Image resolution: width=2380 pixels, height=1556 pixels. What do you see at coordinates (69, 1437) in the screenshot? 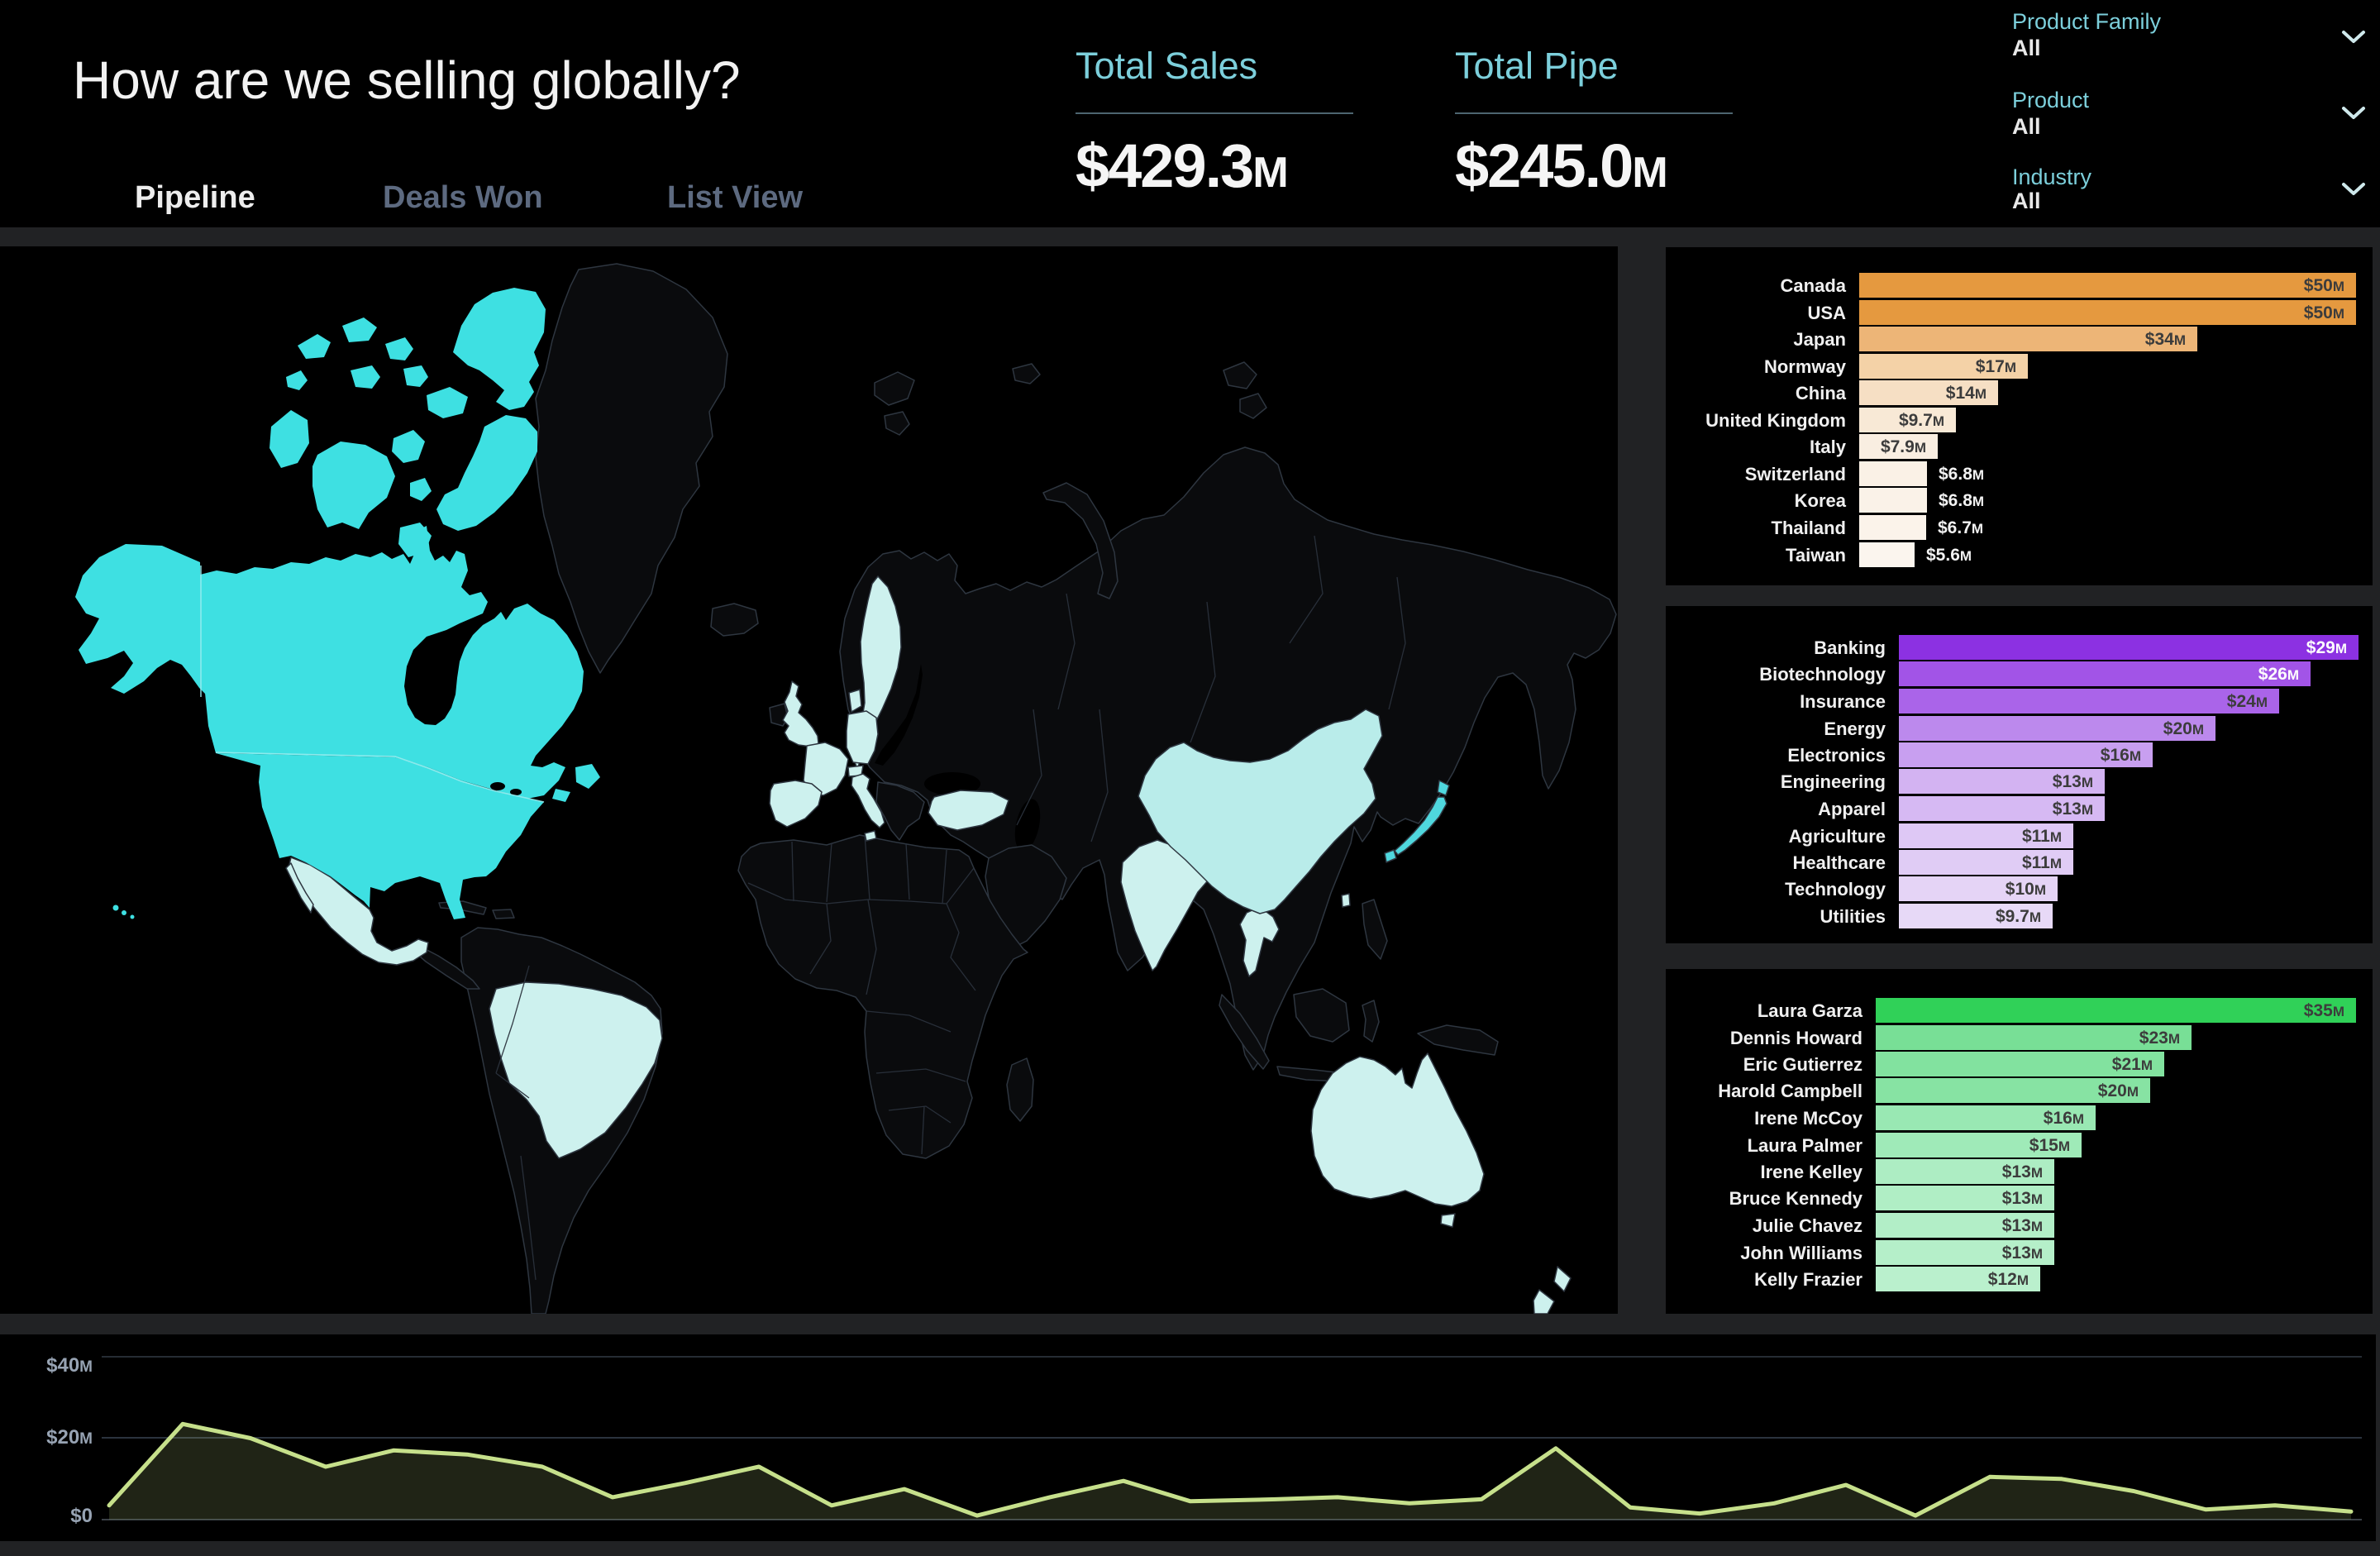
I see `svg-text: $20M` at bounding box center [69, 1437].